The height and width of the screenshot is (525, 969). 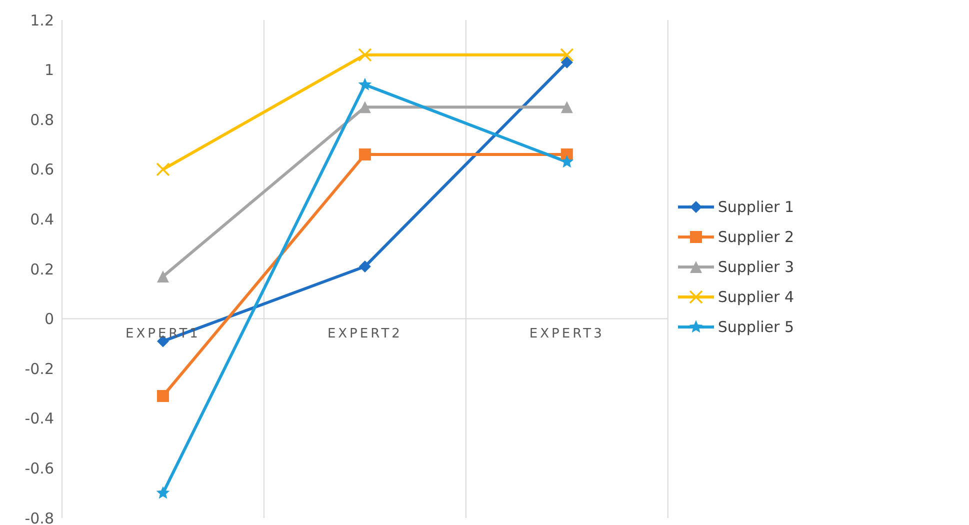 What do you see at coordinates (755, 207) in the screenshot?
I see `legend-label: Supplier 1` at bounding box center [755, 207].